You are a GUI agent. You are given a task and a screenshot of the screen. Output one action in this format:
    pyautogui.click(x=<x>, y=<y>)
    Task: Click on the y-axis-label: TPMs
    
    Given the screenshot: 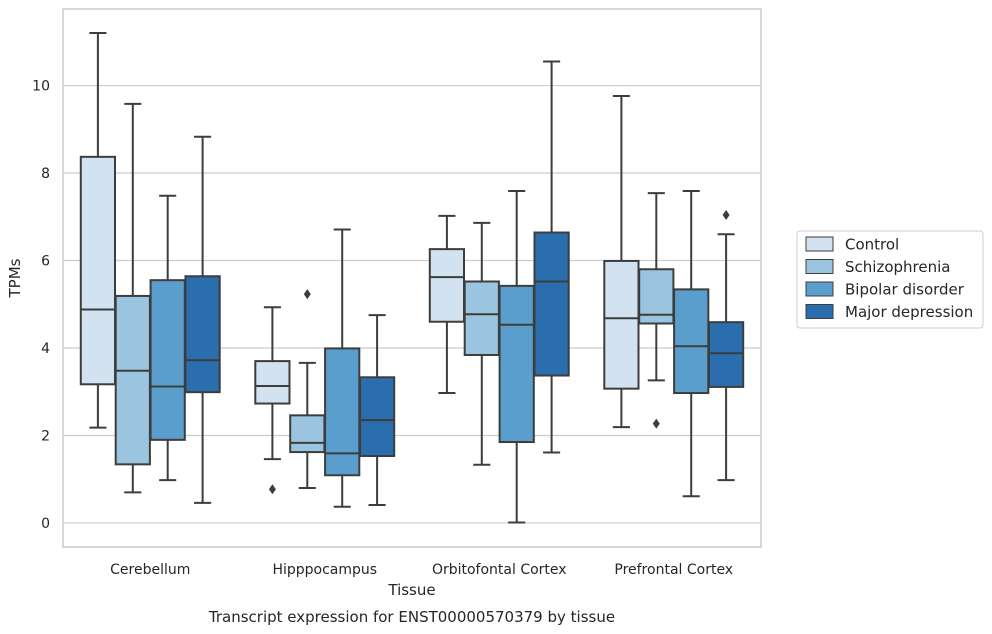 What is the action you would take?
    pyautogui.click(x=15, y=278)
    